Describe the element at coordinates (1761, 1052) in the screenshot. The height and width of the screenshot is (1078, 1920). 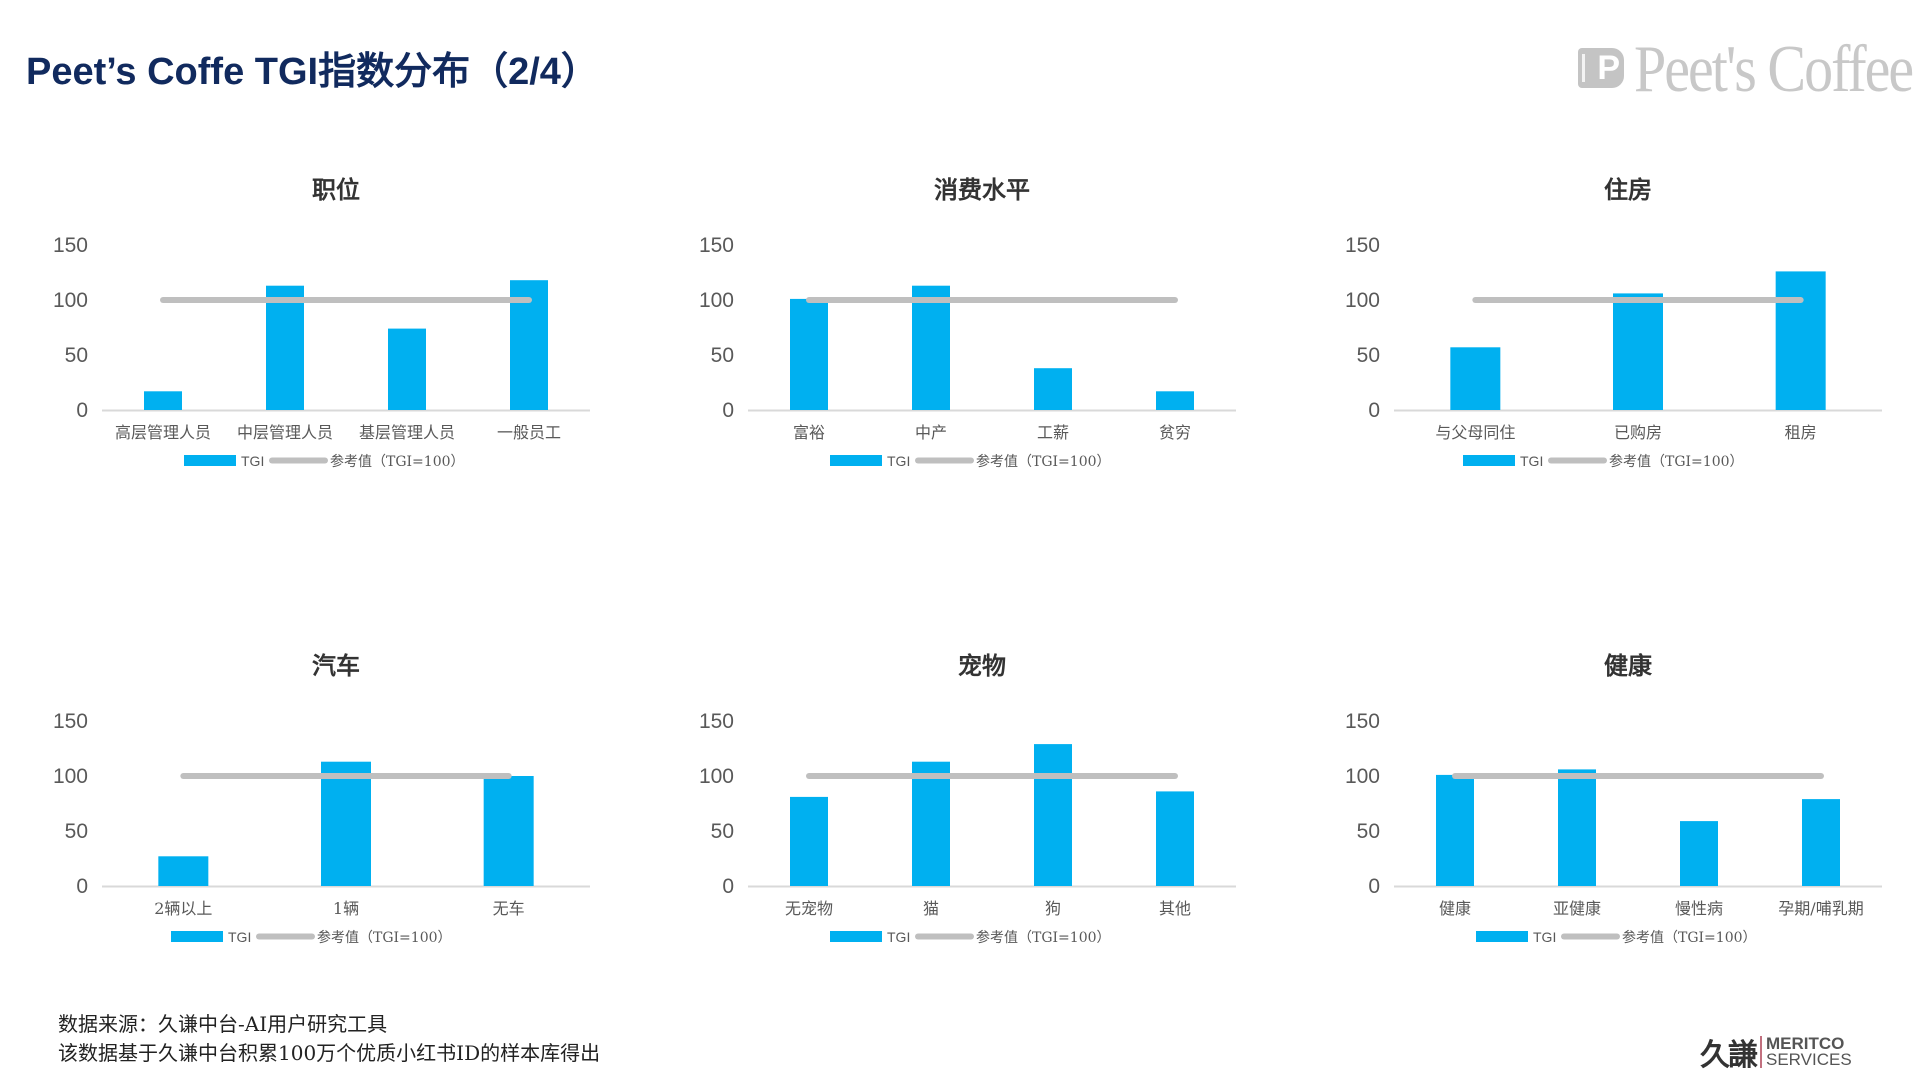
I see `logo-divider` at that location.